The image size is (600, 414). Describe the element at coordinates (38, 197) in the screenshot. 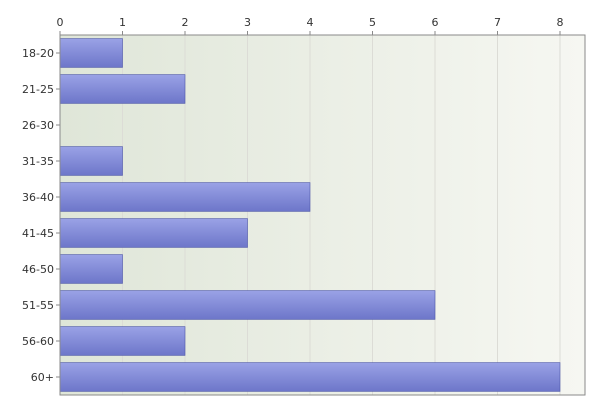

I see `y-tick-label: 36-40` at that location.